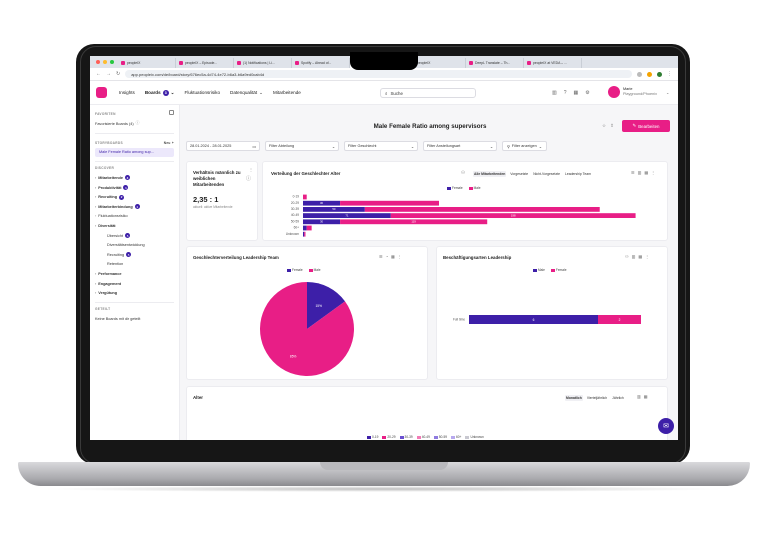 The image size is (768, 536). I want to click on interval-tabs: Monatlich Vierteljährlich Jährlich, so click(595, 398).